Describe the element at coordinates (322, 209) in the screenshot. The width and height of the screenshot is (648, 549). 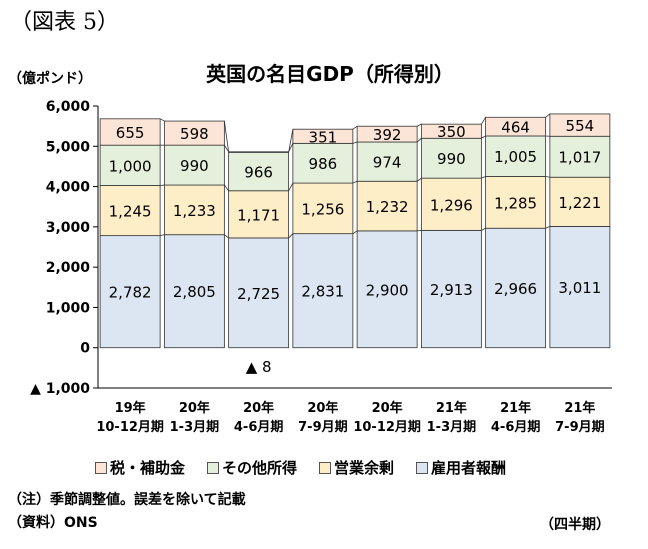
I see `data-label: 1,256` at that location.